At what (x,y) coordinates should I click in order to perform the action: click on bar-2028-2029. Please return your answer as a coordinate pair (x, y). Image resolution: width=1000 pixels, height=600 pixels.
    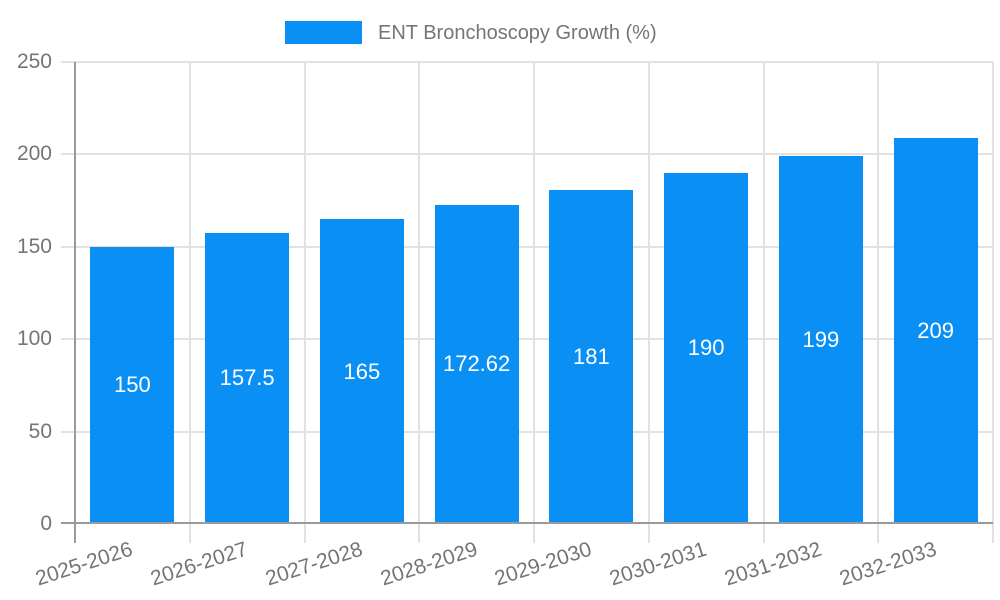
    Looking at the image, I should click on (476, 363).